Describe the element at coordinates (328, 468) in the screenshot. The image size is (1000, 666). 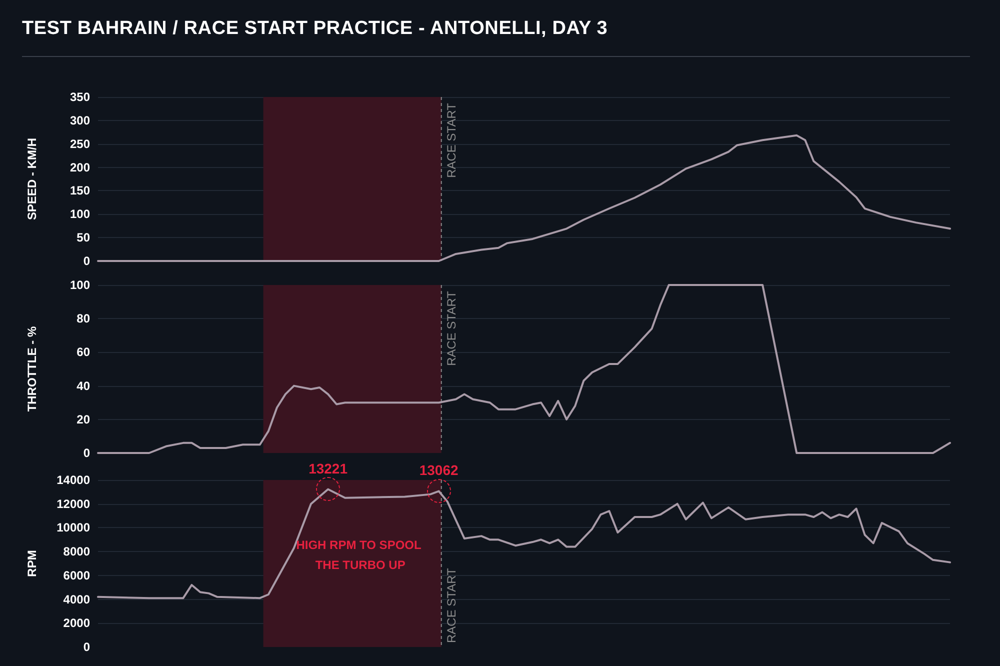
I see `data-label: 13221` at that location.